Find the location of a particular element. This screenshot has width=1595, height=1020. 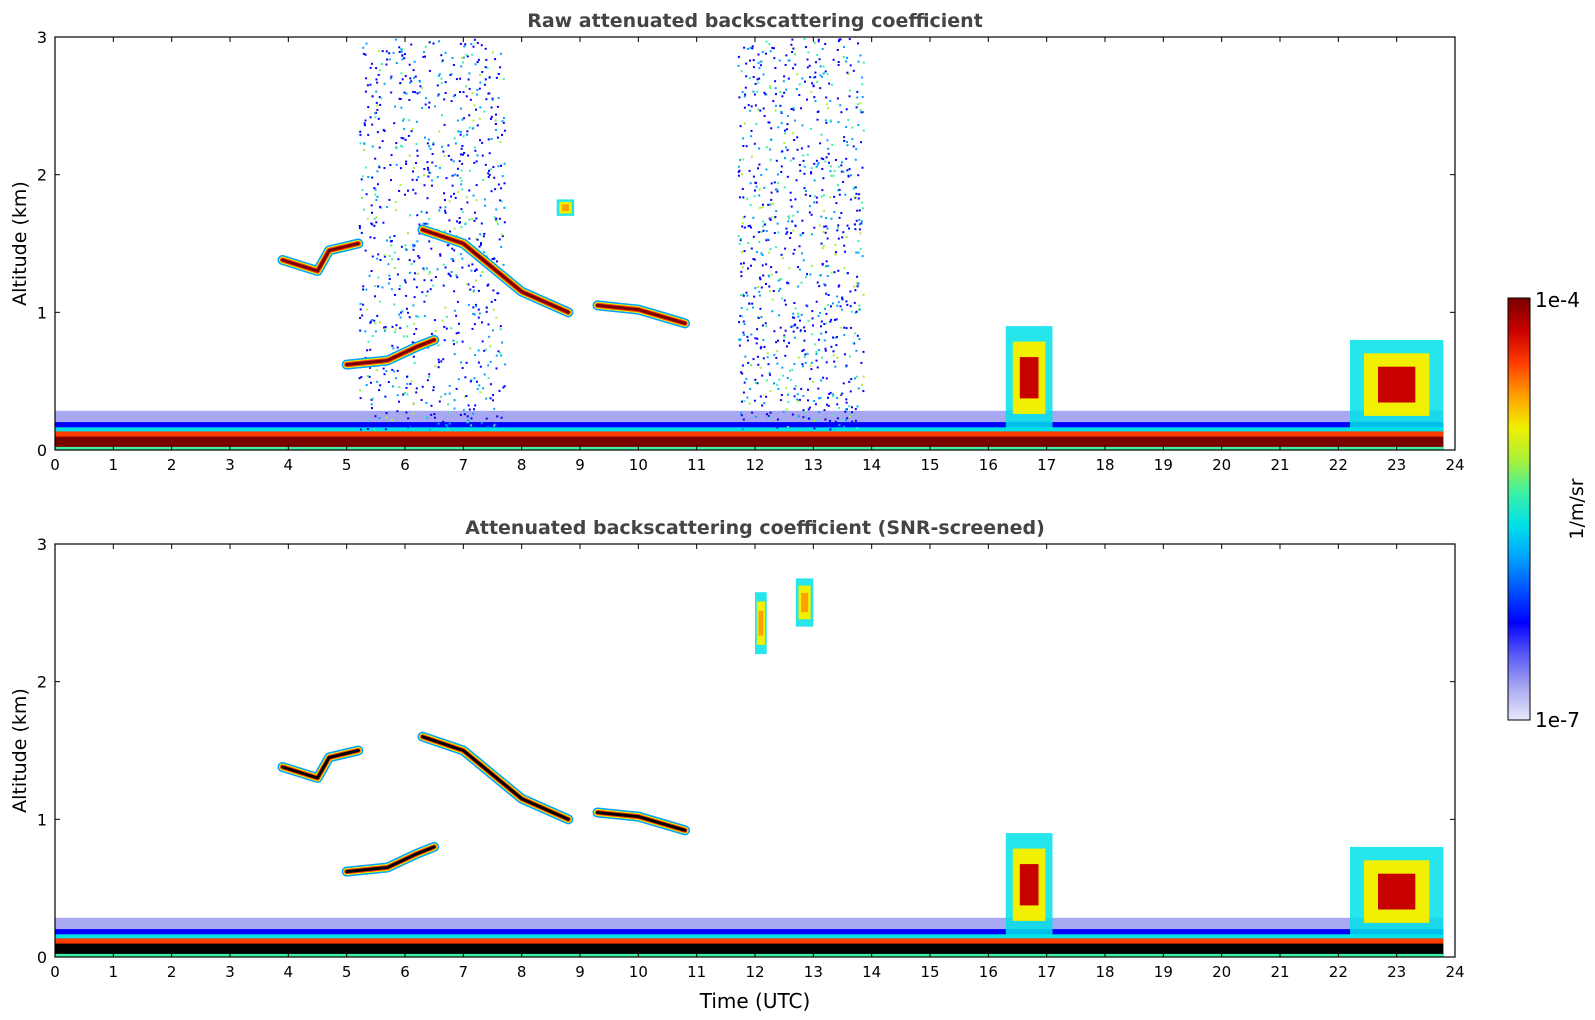

x-tick-label: 24 is located at coordinates (1454, 972).